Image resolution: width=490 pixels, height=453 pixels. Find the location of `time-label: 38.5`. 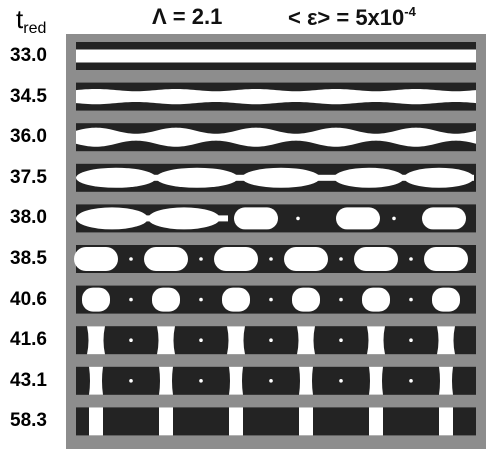

time-label: 38.5 is located at coordinates (28, 258).